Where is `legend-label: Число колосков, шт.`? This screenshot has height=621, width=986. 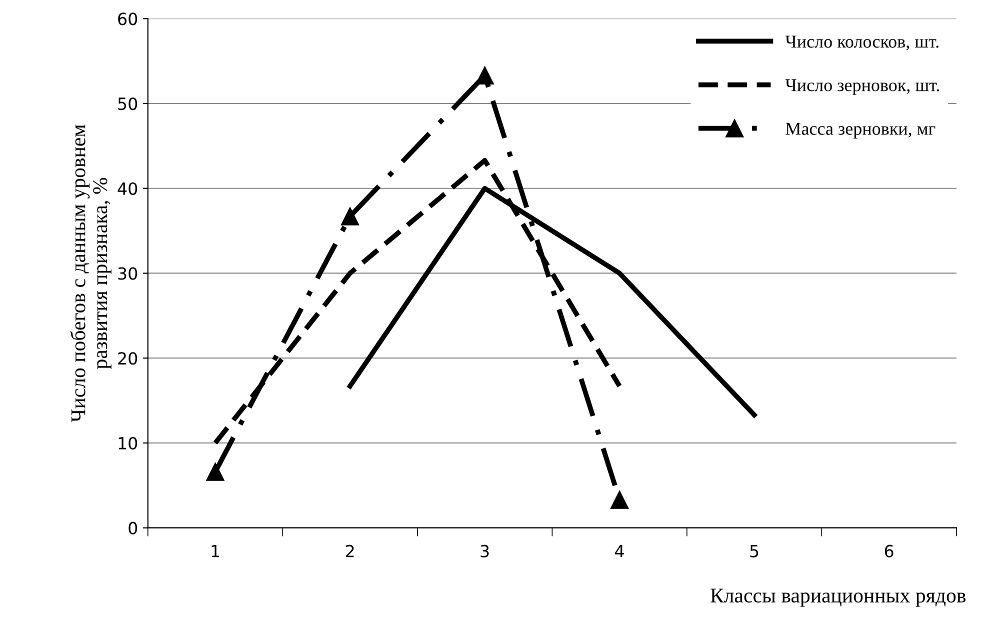
legend-label: Число колосков, шт. is located at coordinates (861, 43).